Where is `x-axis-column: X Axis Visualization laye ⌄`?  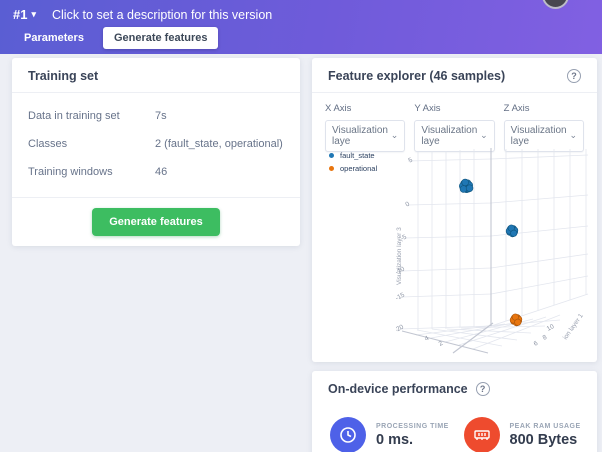
x-axis-column: X Axis Visualization laye ⌄ is located at coordinates (365, 127).